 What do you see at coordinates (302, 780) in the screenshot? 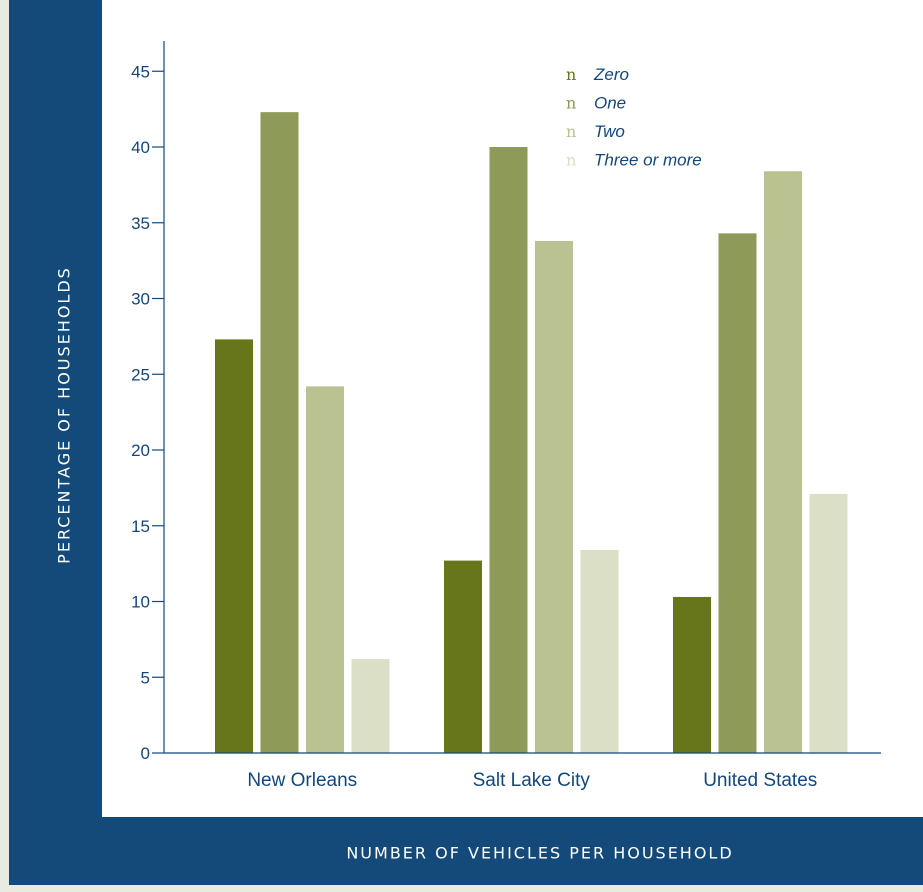
I see `x-category-label: New Orleans` at bounding box center [302, 780].